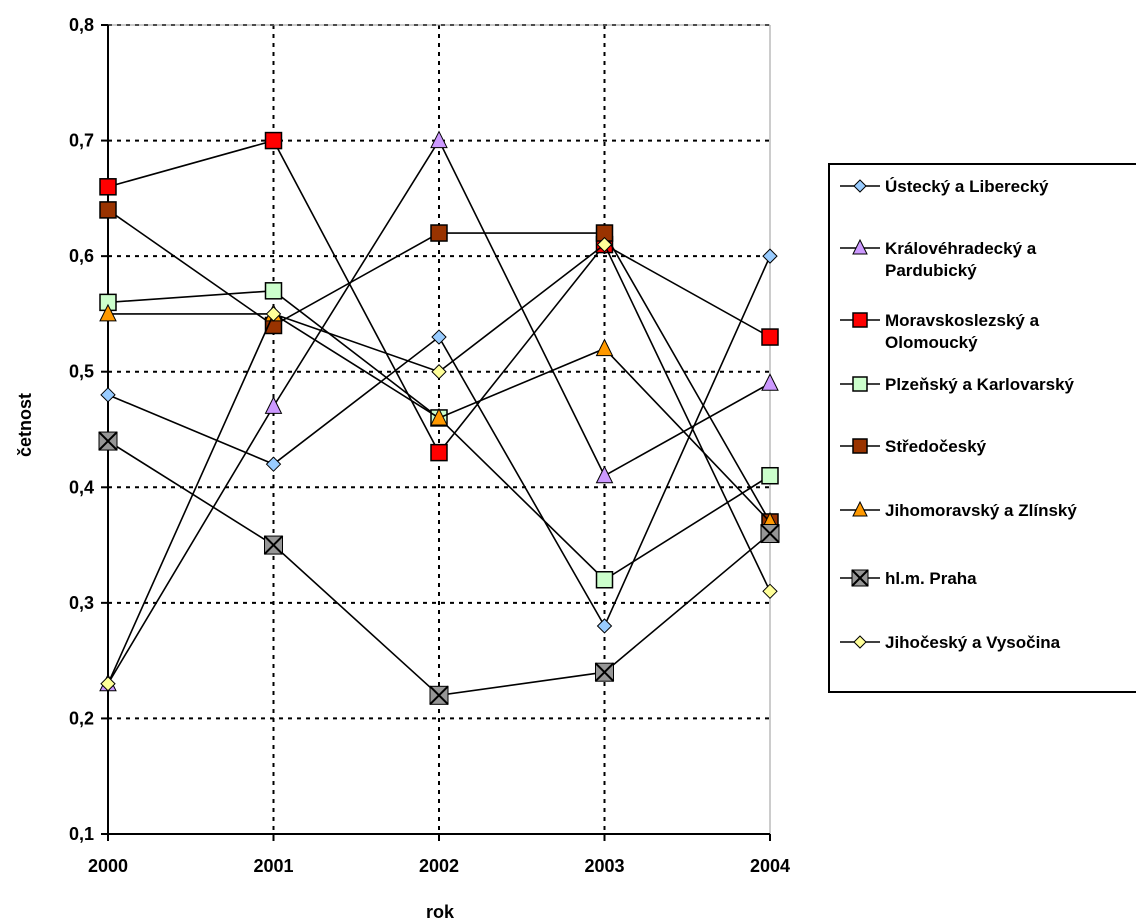  What do you see at coordinates (273, 866) in the screenshot?
I see `x-tick-label: 2001` at bounding box center [273, 866].